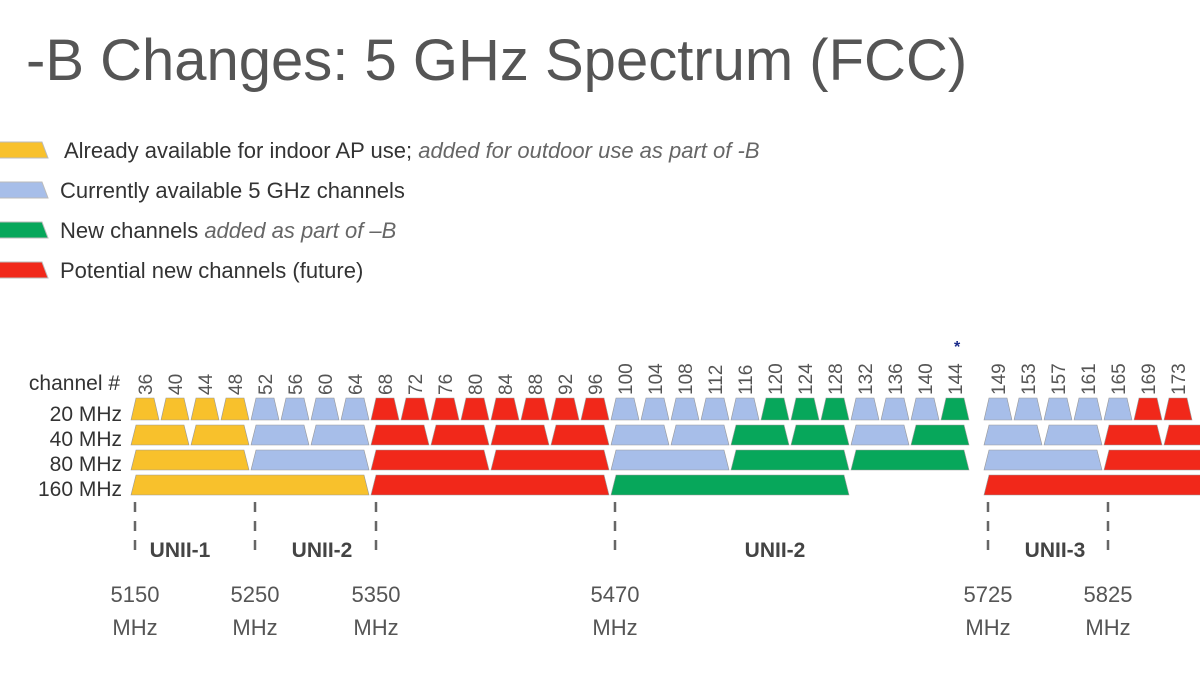 The width and height of the screenshot is (1200, 675). I want to click on channel-number: 60, so click(326, 384).